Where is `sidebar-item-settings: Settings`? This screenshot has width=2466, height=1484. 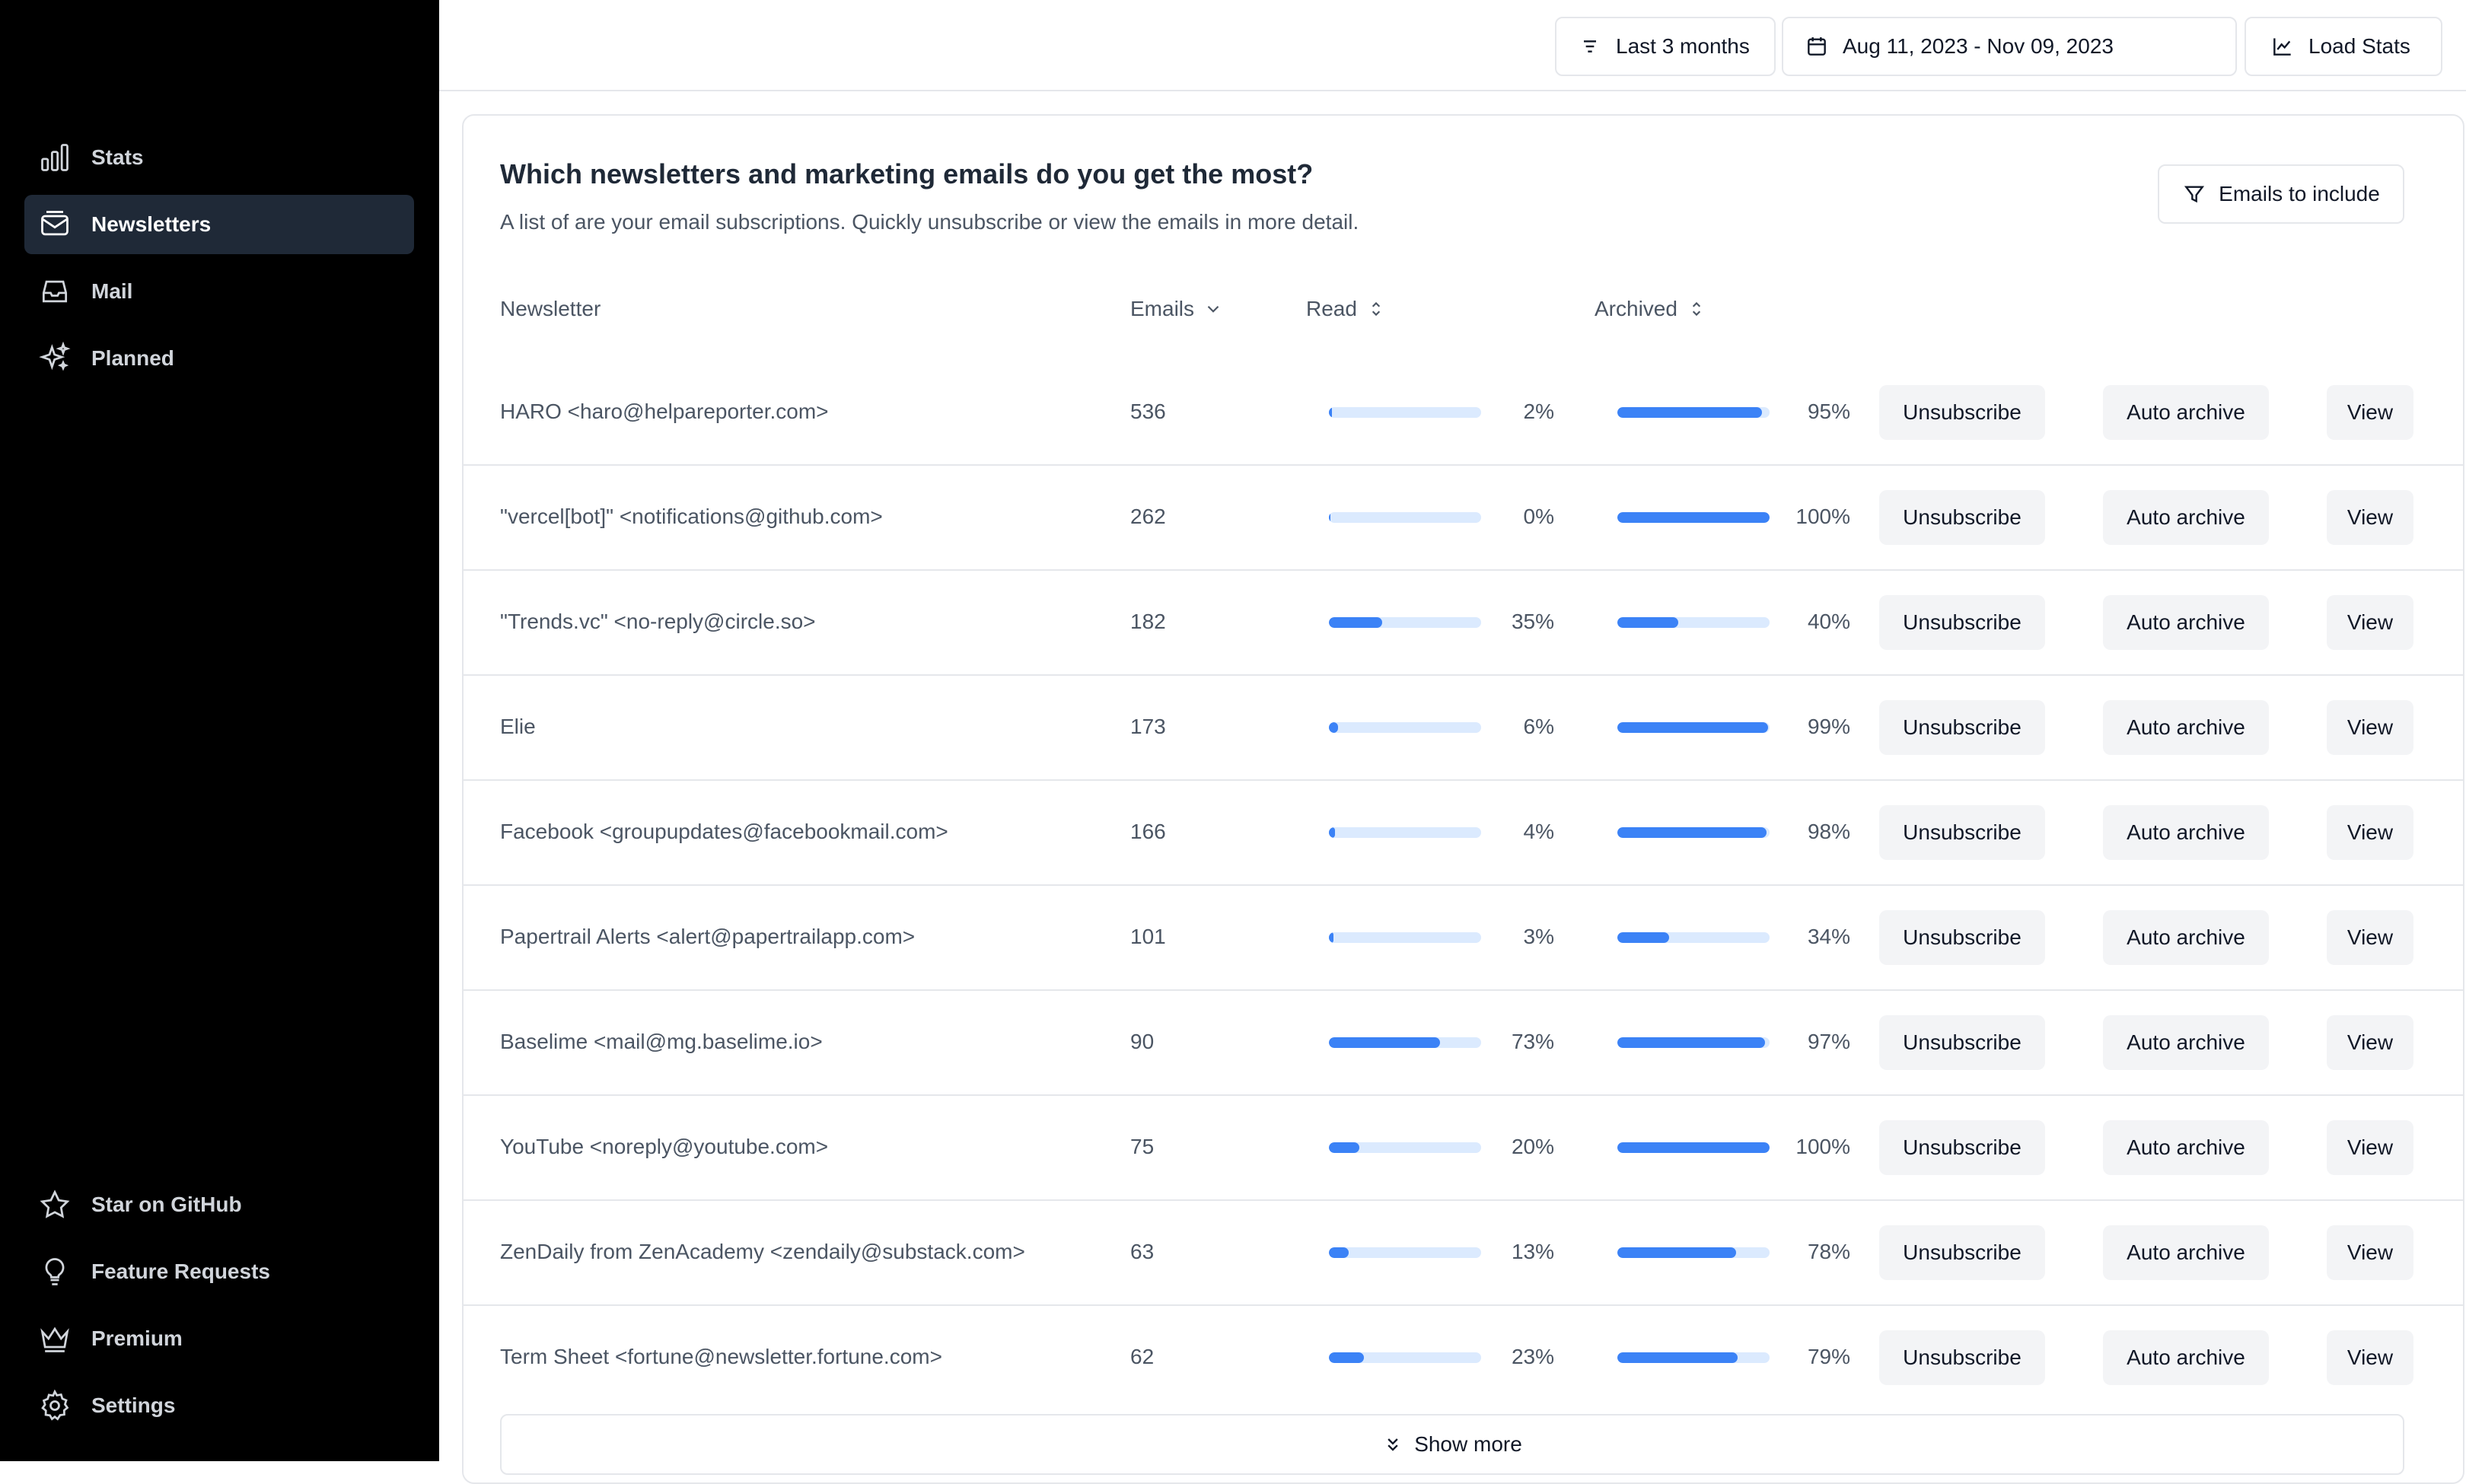
sidebar-item-settings: Settings is located at coordinates (219, 1406).